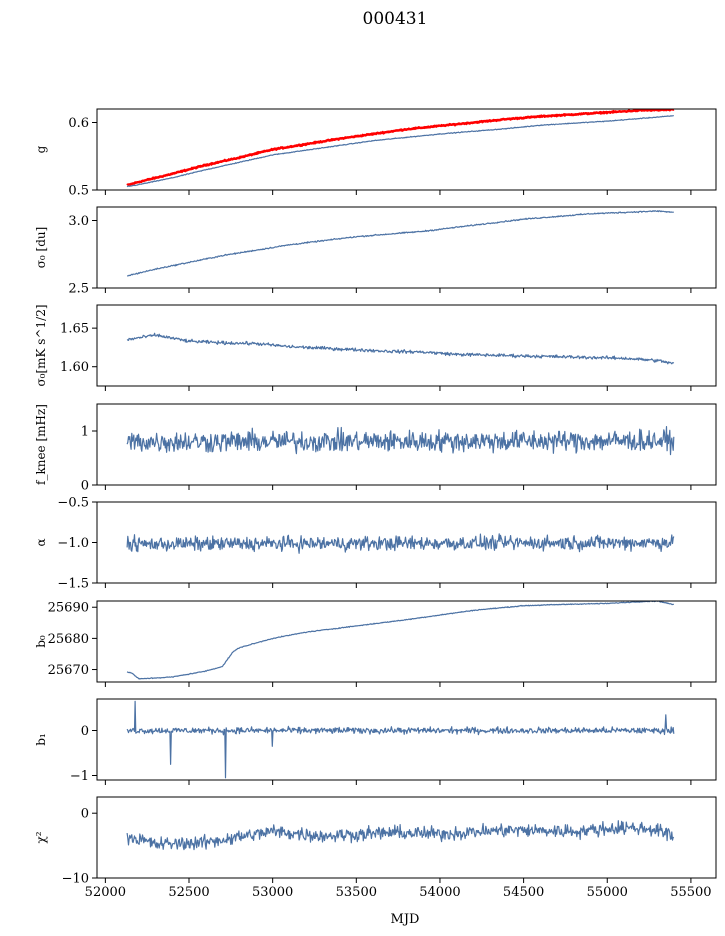 The height and width of the screenshot is (936, 725). I want to click on x-tick-label: 52000, so click(105, 892).